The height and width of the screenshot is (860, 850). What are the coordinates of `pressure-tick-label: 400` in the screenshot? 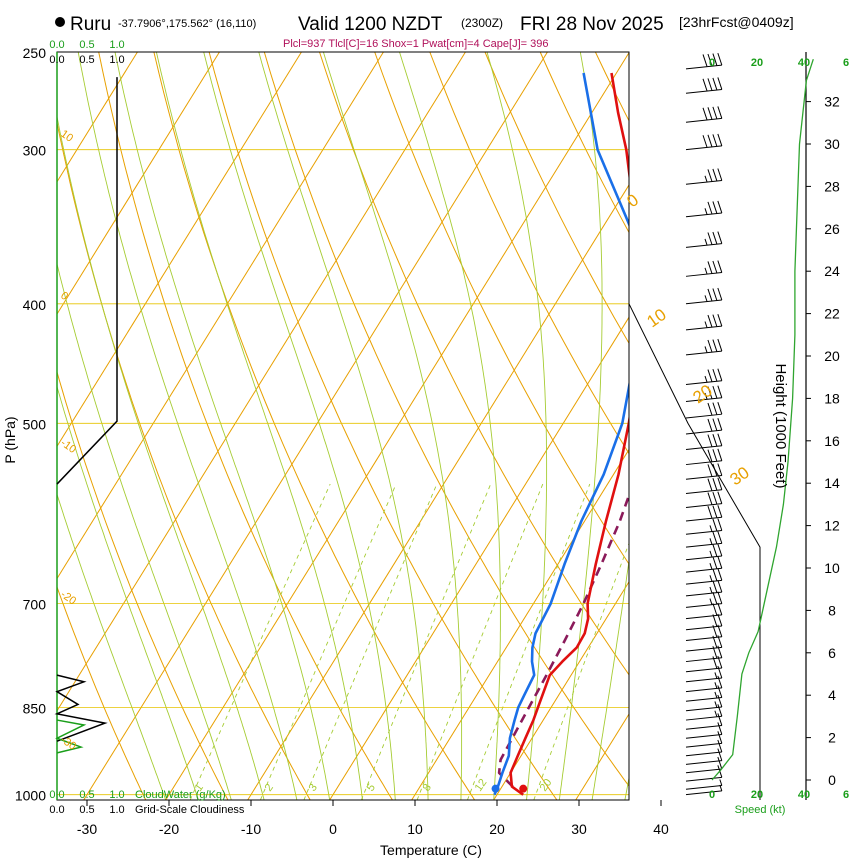 It's located at (35, 305).